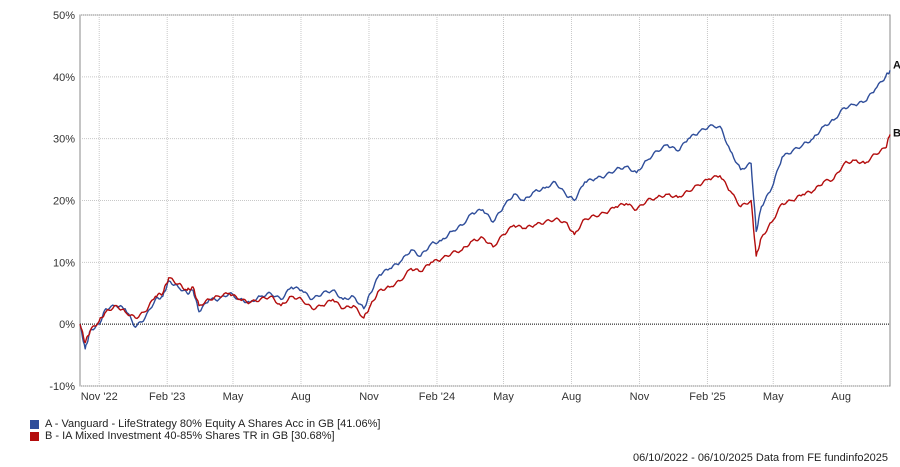  I want to click on x-tick-label: Feb '23, so click(167, 397).